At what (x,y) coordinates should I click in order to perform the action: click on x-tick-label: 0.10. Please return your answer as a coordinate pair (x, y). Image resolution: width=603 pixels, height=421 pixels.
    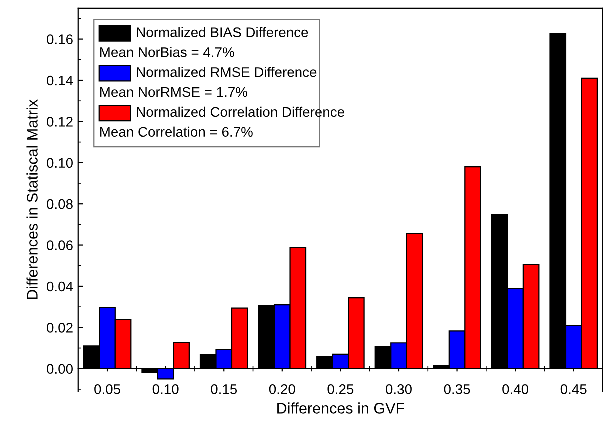
    Looking at the image, I should click on (165, 389).